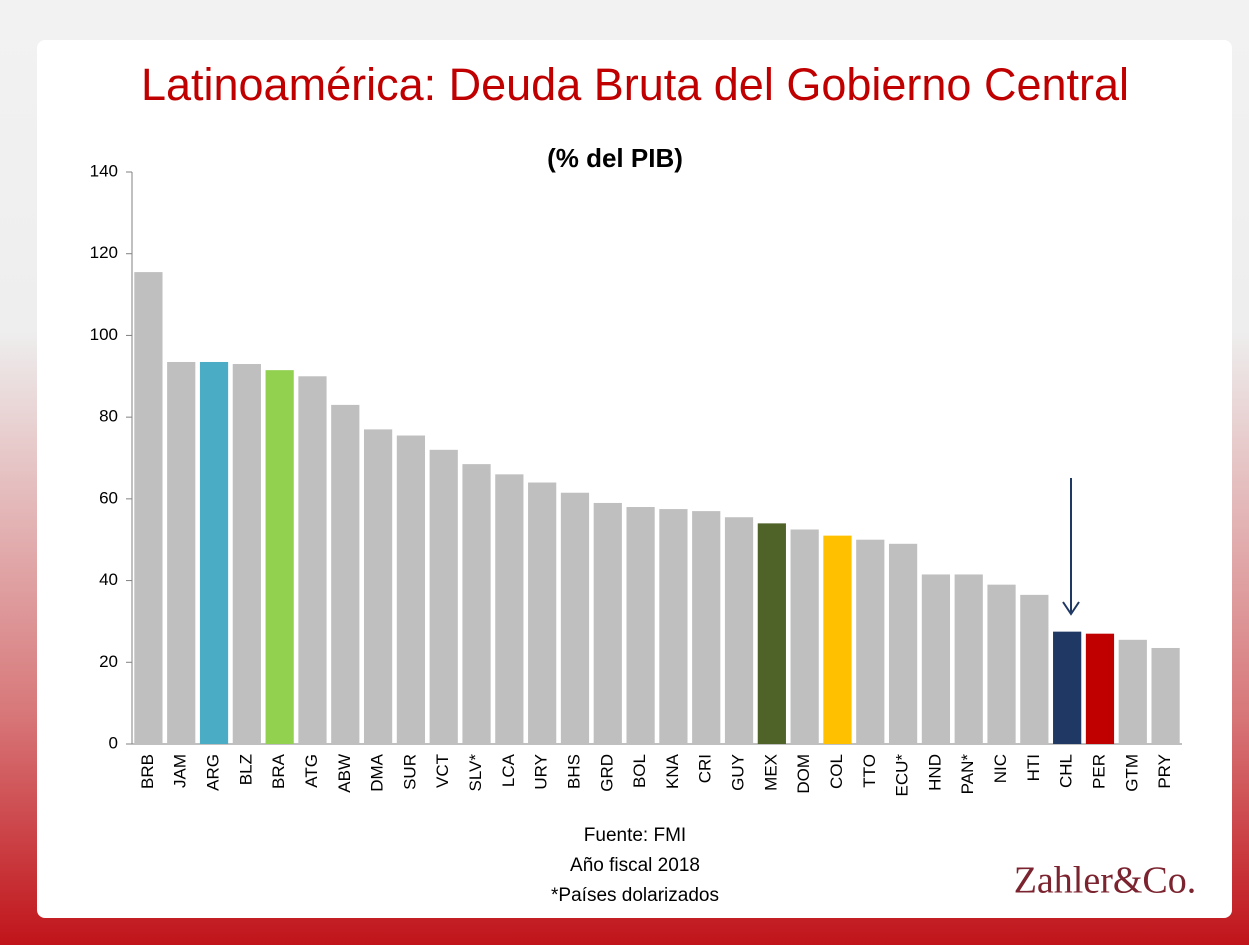  I want to click on x-tick-label: GTM, so click(1131, 773).